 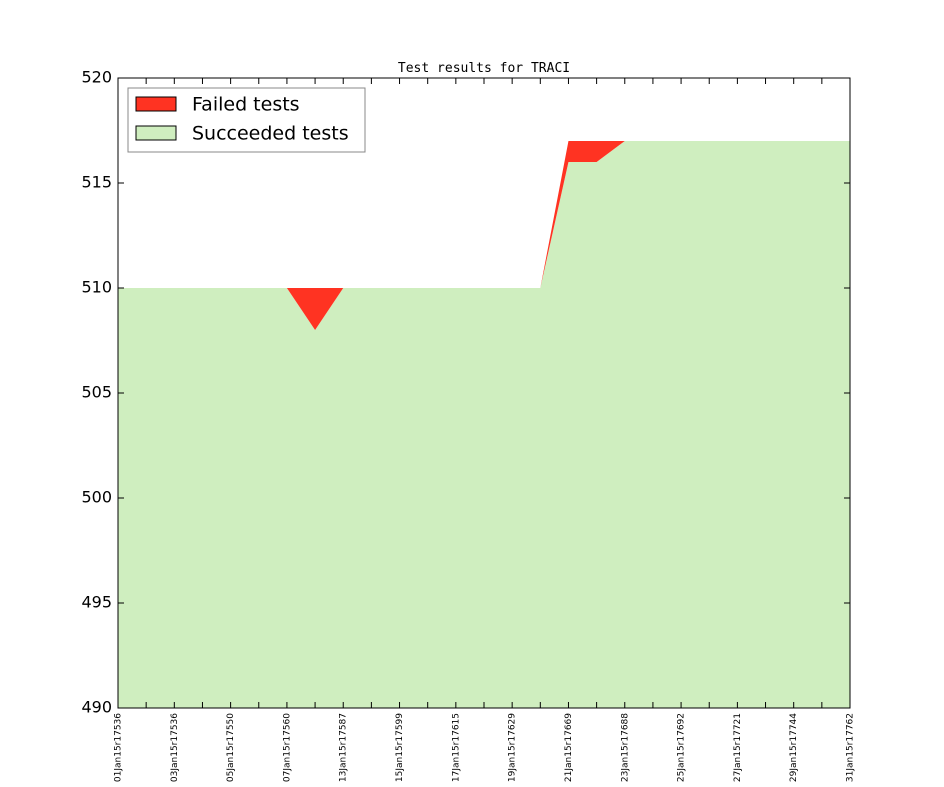 What do you see at coordinates (625, 747) in the screenshot?
I see `x-tick-label: 23Jan15r17688` at bounding box center [625, 747].